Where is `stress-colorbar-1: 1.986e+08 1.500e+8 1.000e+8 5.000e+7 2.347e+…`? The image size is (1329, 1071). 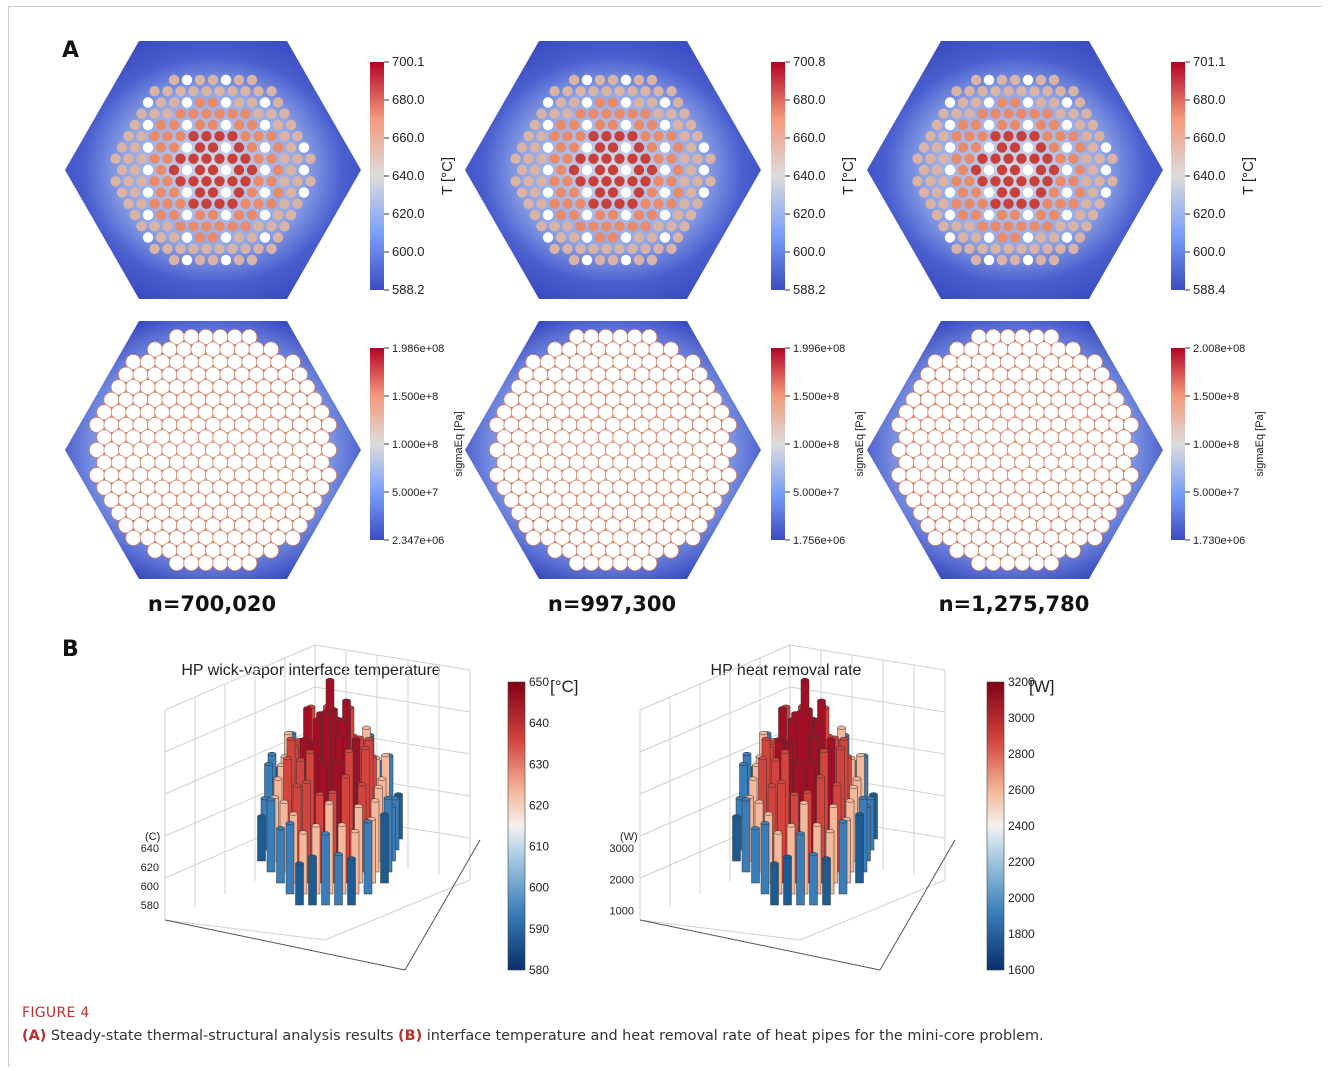 stress-colorbar-1: 1.986e+08 1.500e+8 1.000e+8 5.000e+7 2.347e+… is located at coordinates (417, 445).